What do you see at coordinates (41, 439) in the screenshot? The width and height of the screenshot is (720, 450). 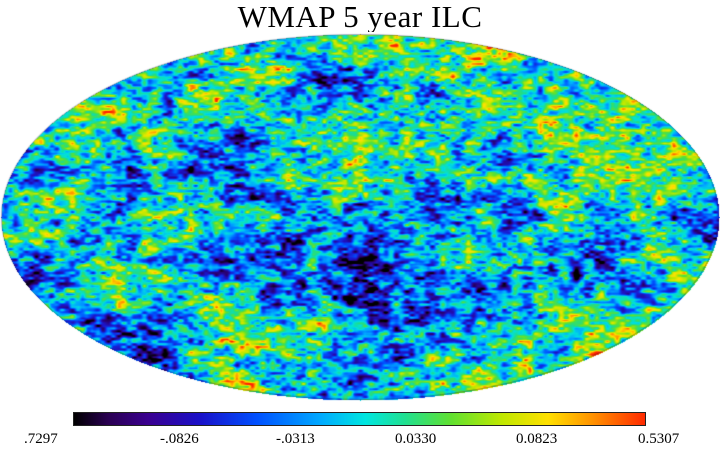 I see `colorbar-tick-label: .7297` at bounding box center [41, 439].